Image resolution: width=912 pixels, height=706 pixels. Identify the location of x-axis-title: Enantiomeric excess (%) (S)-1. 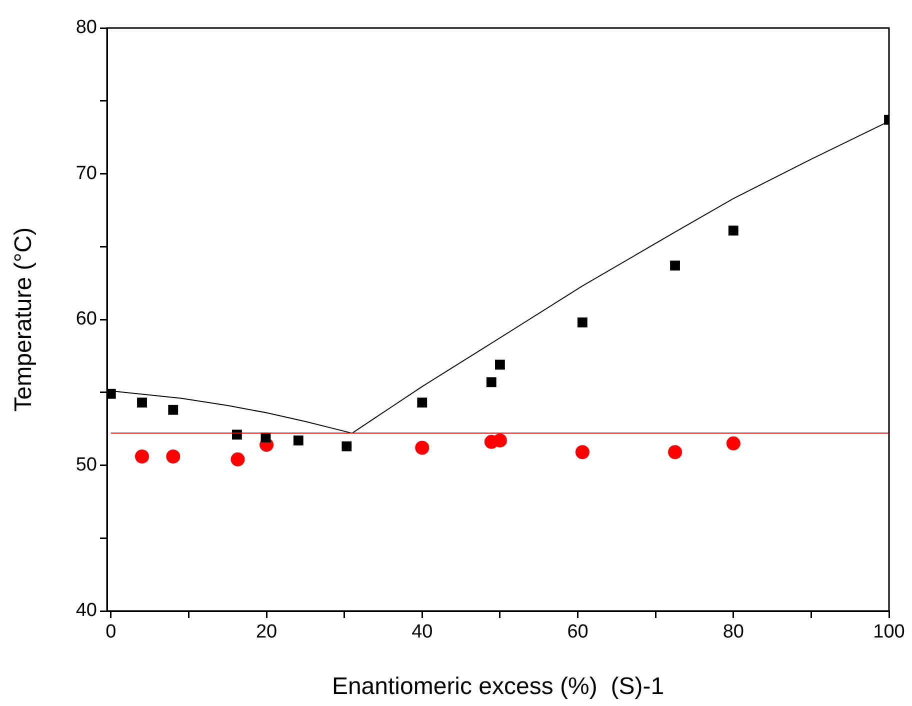
(498, 686).